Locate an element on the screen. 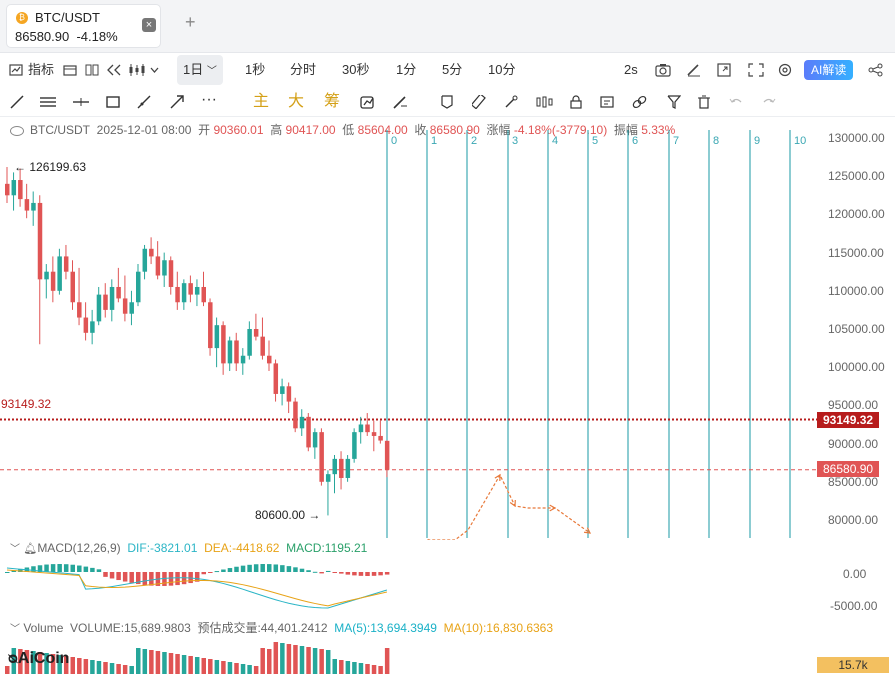 The width and height of the screenshot is (895, 679). filter-icon is located at coordinates (674, 102).